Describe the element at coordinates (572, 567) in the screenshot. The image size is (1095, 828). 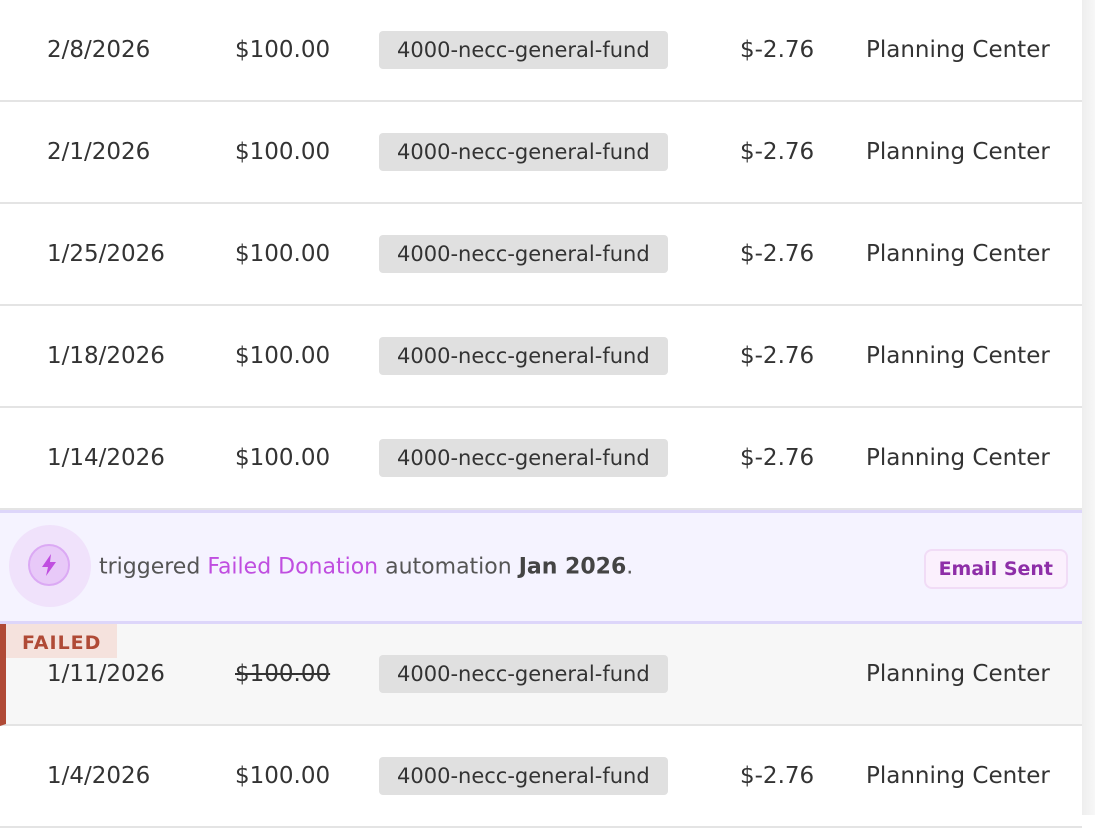
I see `automation-period: Jan 2026` at that location.